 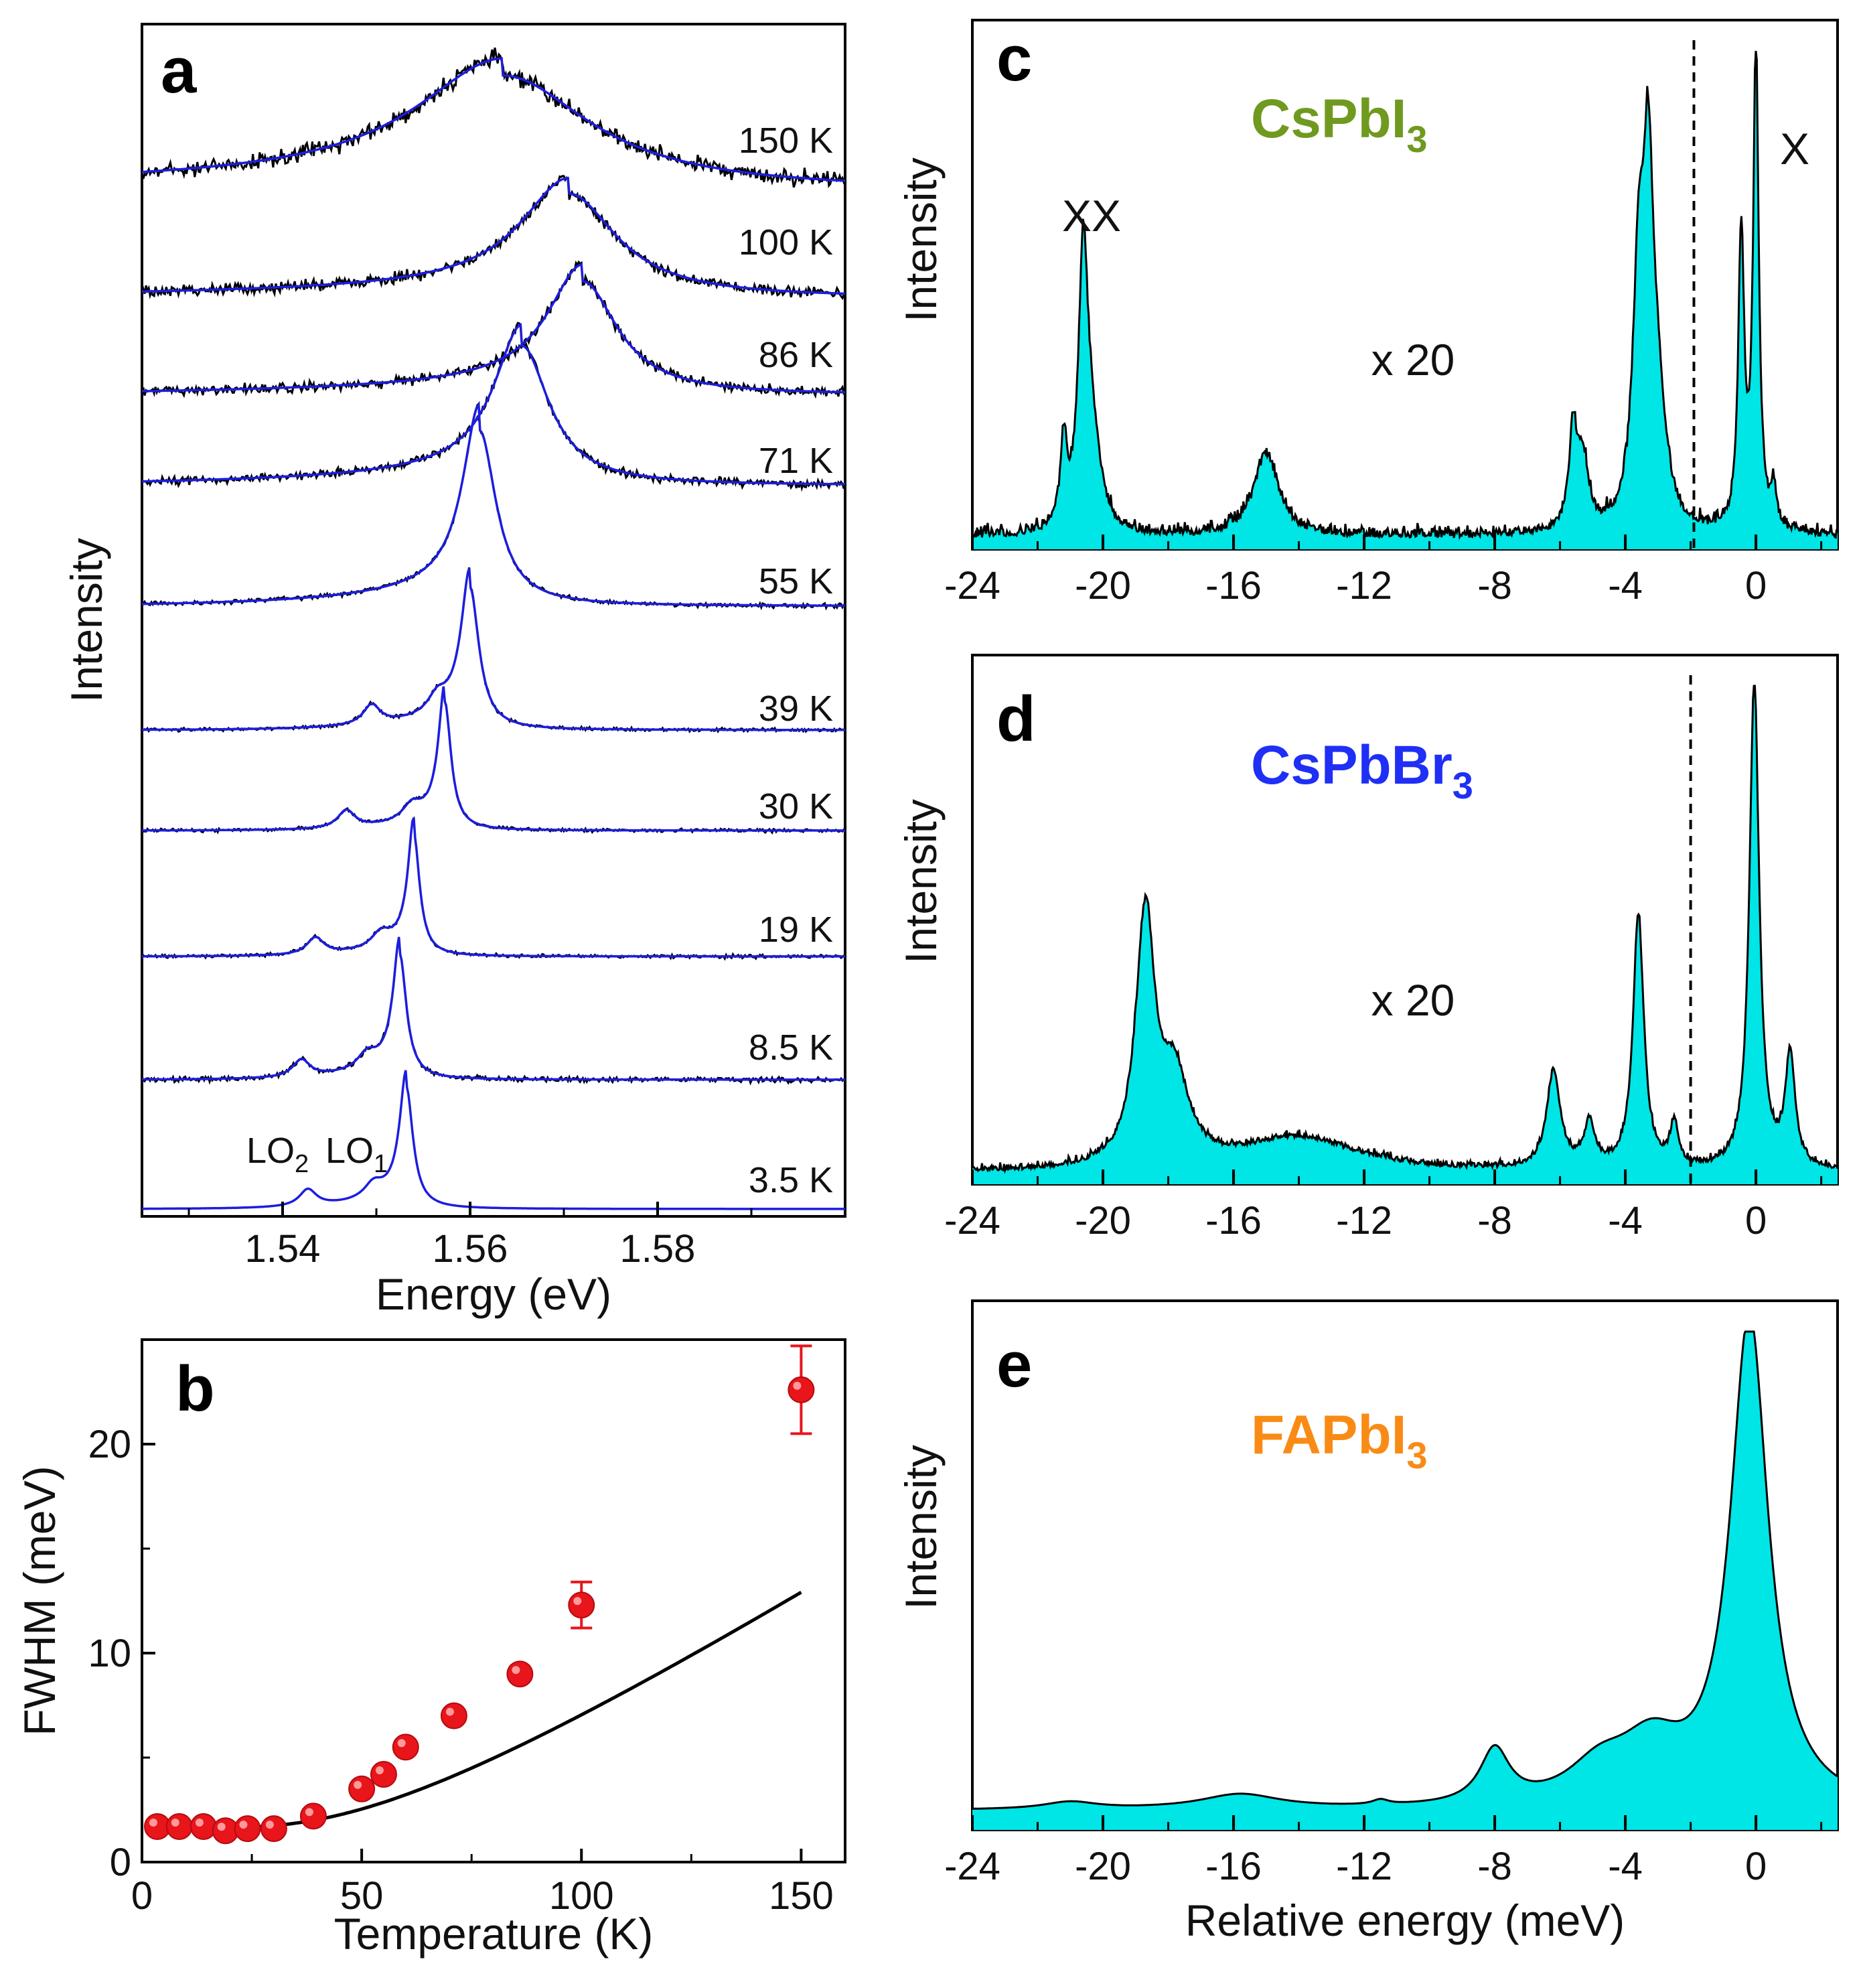 I want to click on panel-a-letter: a, so click(x=179, y=70).